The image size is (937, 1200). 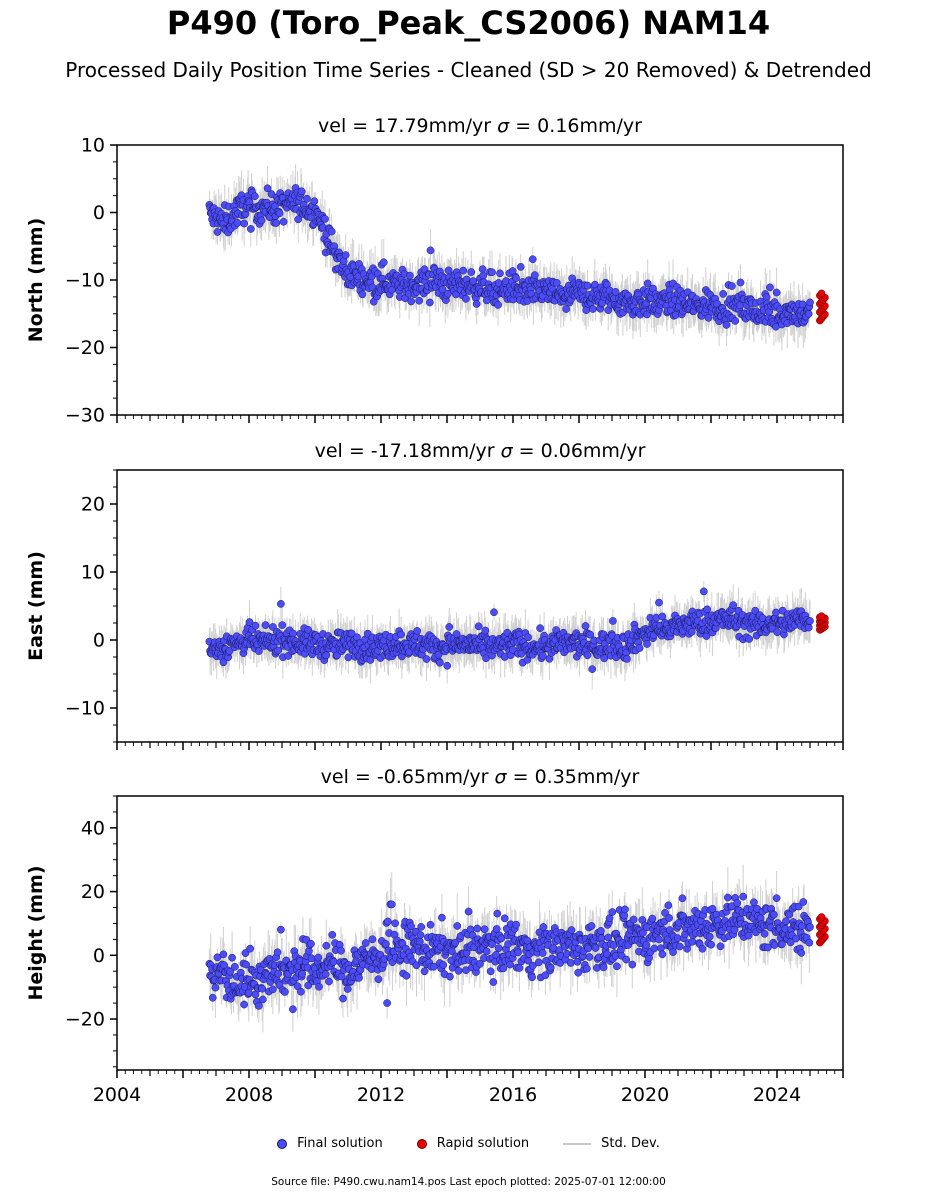 What do you see at coordinates (99, 641) in the screenshot?
I see `ytick-label: 0` at bounding box center [99, 641].